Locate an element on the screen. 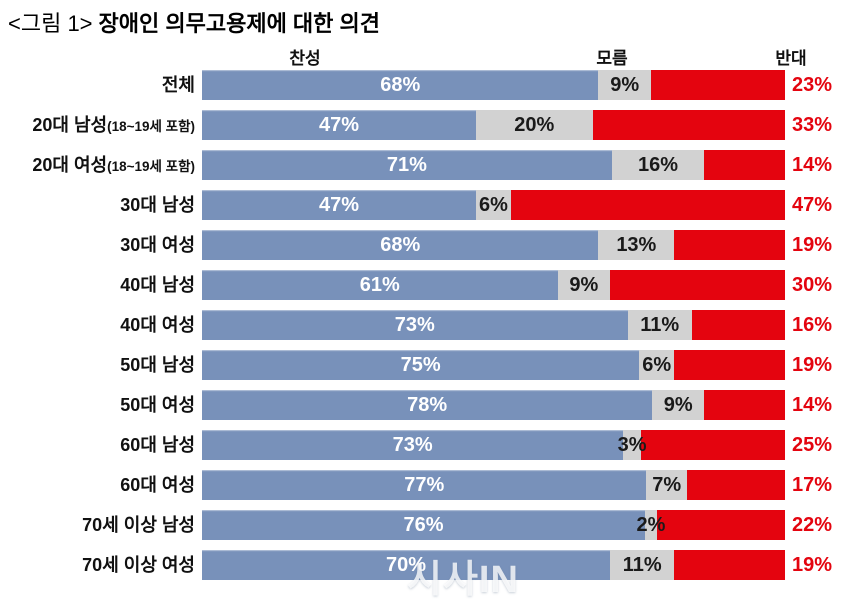  chart-row: 40대 남성 61% 9% 30% is located at coordinates (430, 285).